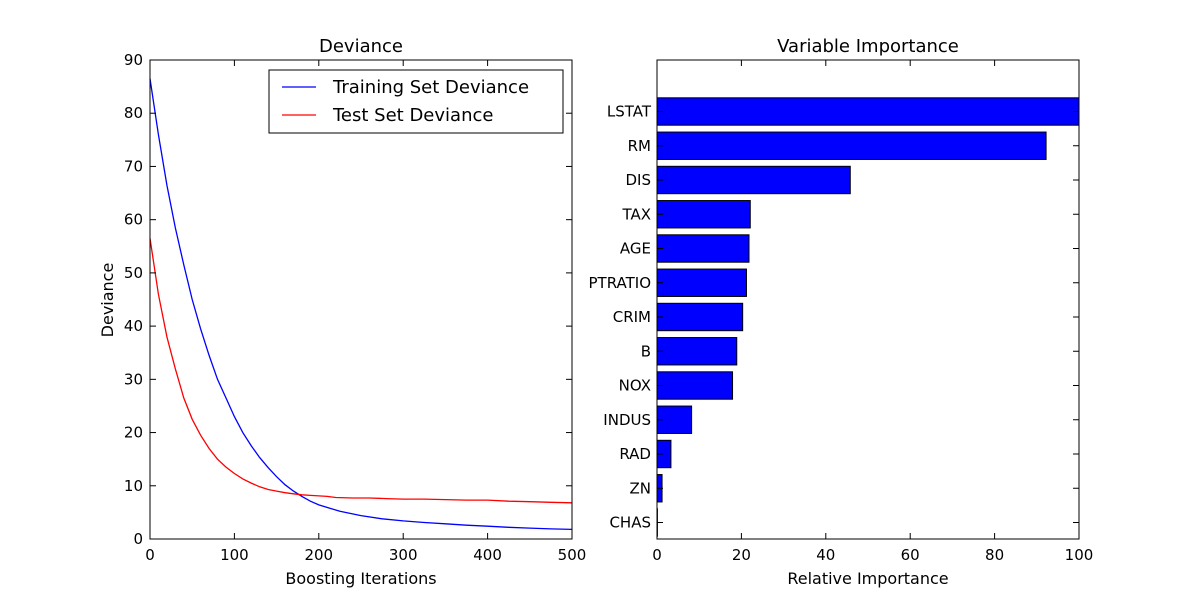 This screenshot has height=600, width=1200. I want to click on bar-tax, so click(703, 214).